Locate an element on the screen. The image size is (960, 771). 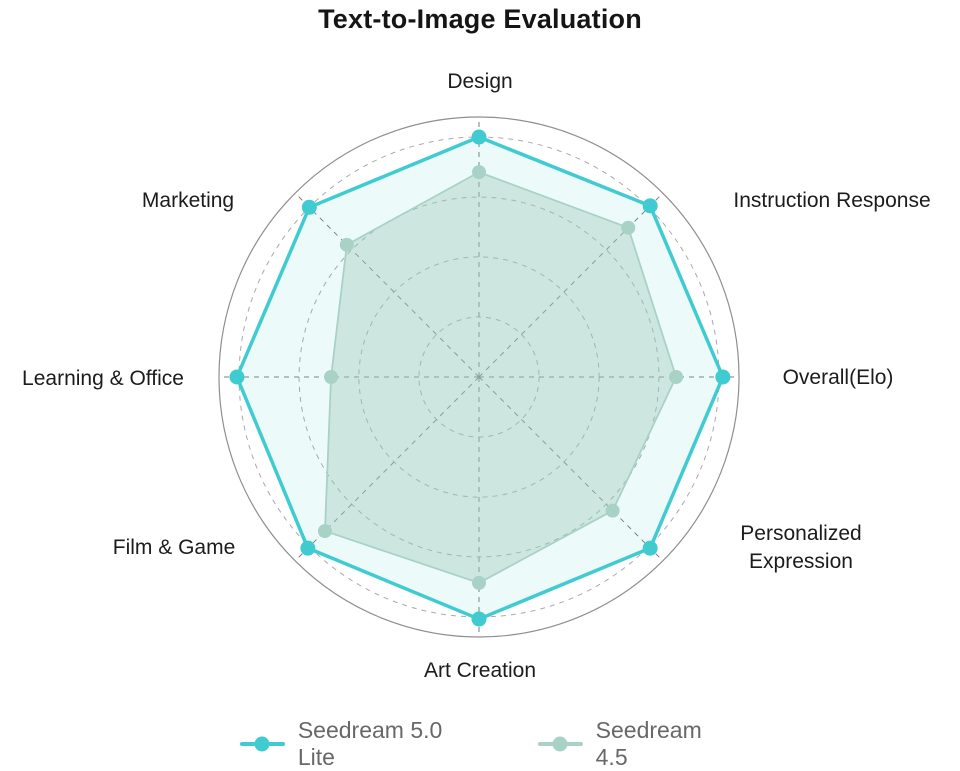
axis-label-film-game: Film & Game is located at coordinates (174, 547).